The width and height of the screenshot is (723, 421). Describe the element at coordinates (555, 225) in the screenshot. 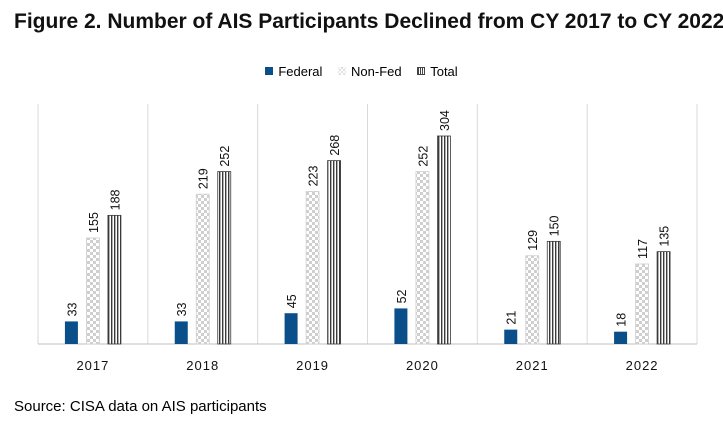

I see `data-label-total-2021: 150` at that location.